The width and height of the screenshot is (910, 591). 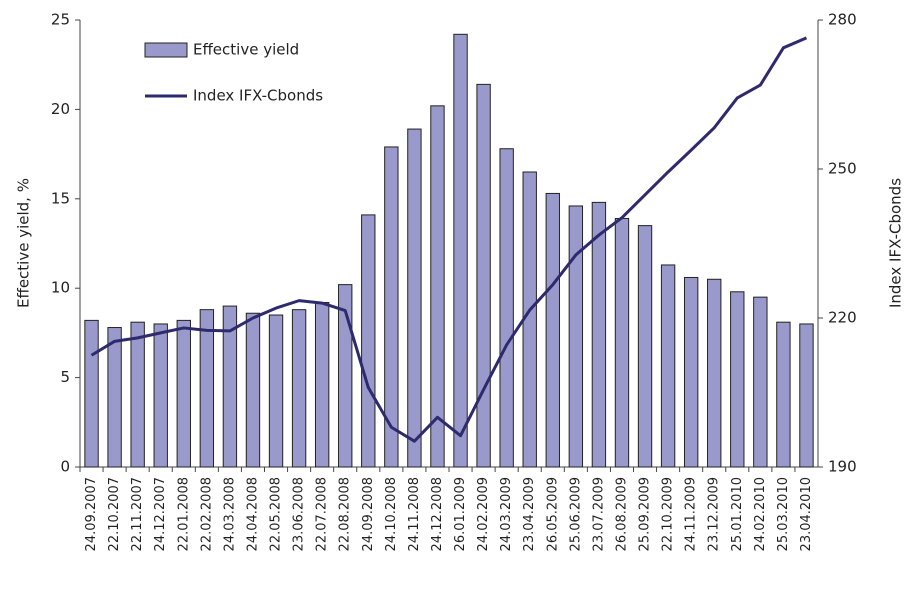 I want to click on x-tick-label: 24.03.2009, so click(x=506, y=514).